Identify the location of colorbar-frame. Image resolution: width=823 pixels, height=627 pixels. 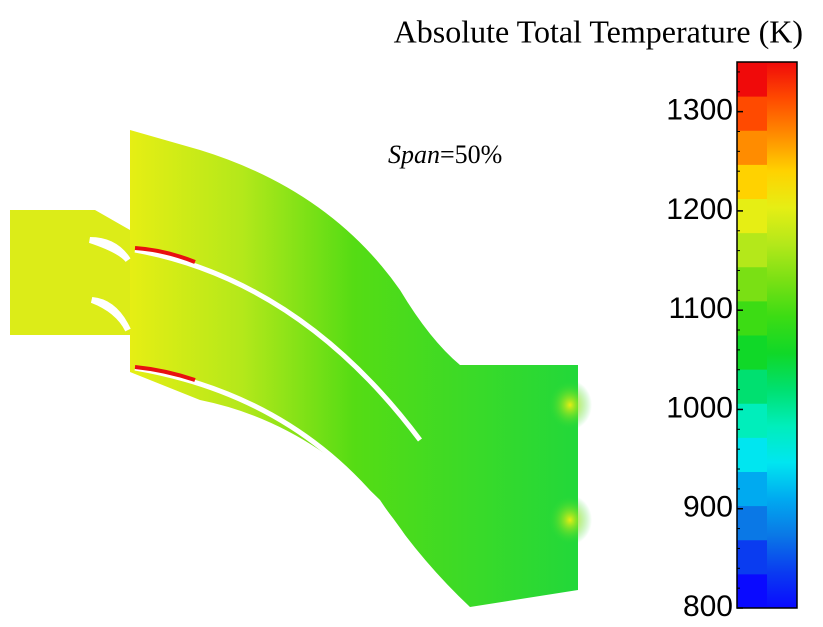
(767, 335).